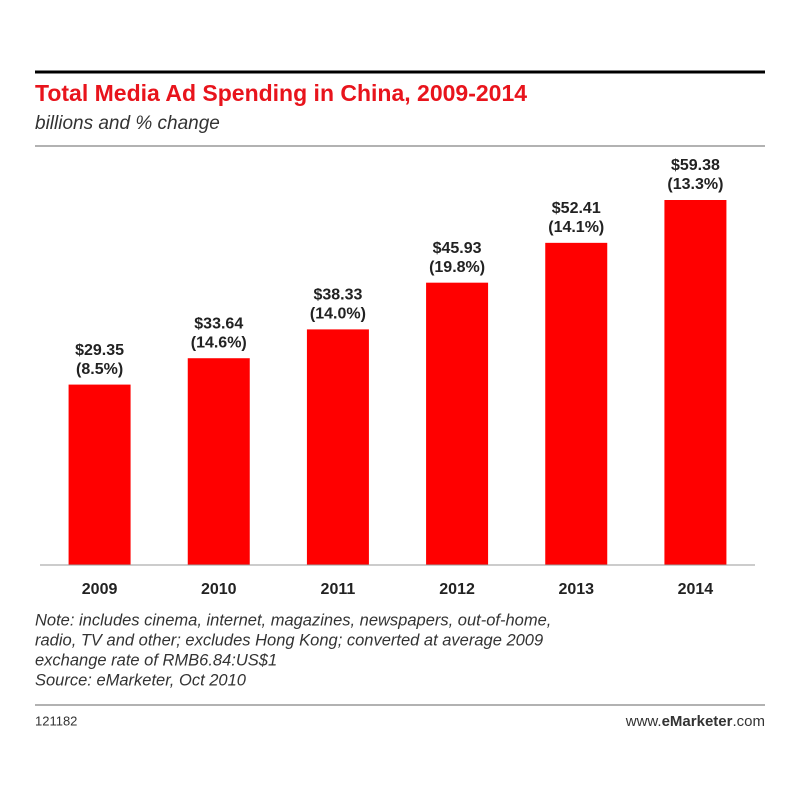 This screenshot has height=800, width=800. What do you see at coordinates (100, 589) in the screenshot?
I see `x-tick-label: 2009` at bounding box center [100, 589].